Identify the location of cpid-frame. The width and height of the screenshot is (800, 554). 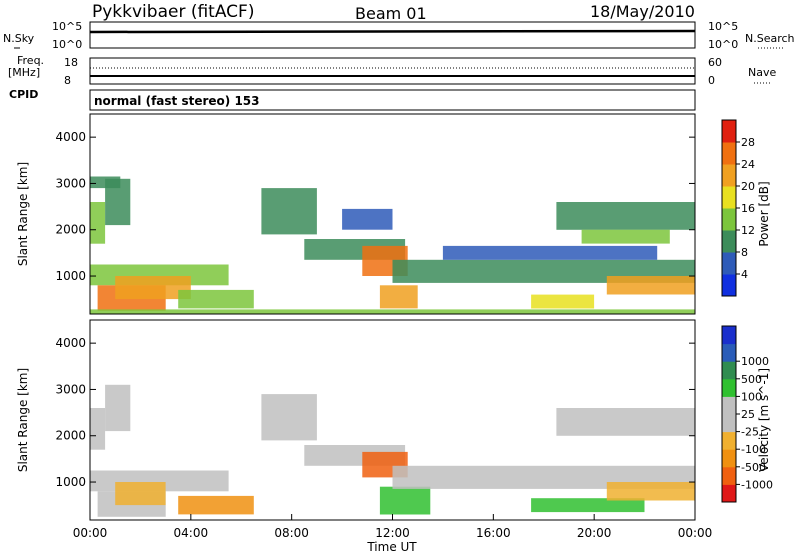
(392, 100).